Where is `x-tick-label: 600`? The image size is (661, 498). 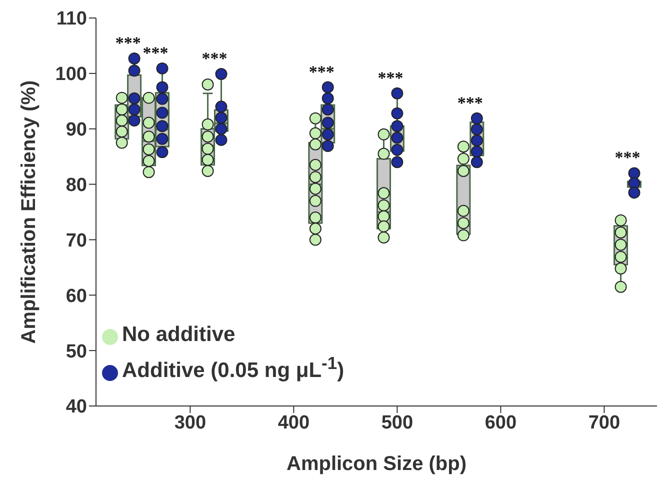 x-tick-label: 600 is located at coordinates (500, 423).